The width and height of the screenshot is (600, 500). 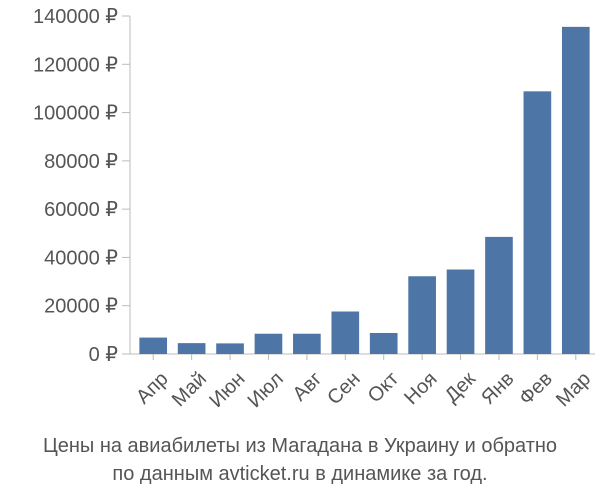 What do you see at coordinates (189, 389) in the screenshot?
I see `x-tick-label: Май` at bounding box center [189, 389].